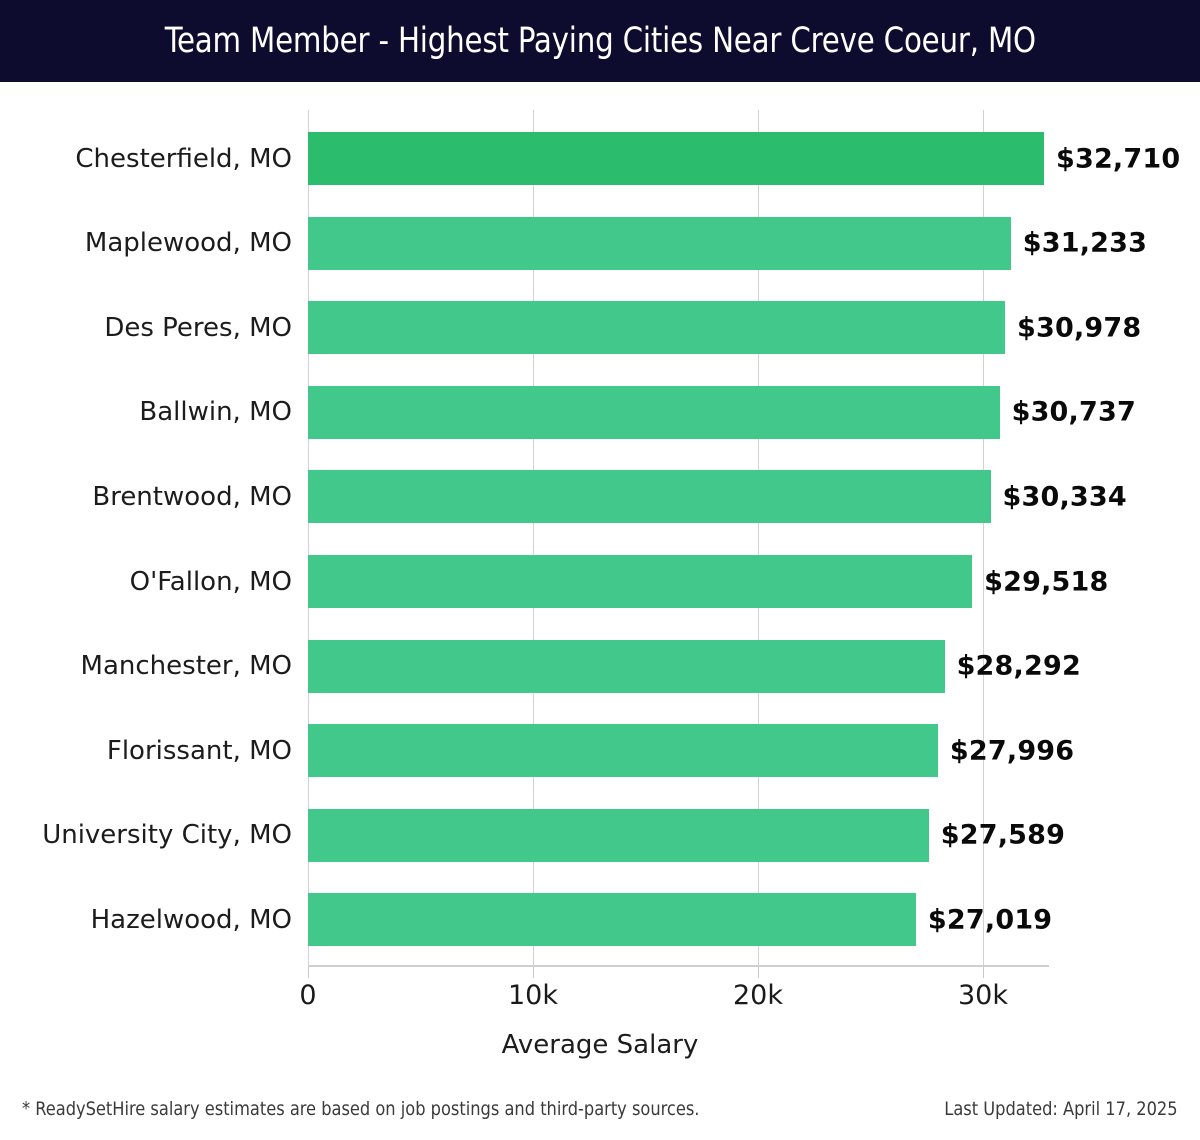 This screenshot has height=1140, width=1200. What do you see at coordinates (186, 666) in the screenshot?
I see `category-label: Manchester, MO` at bounding box center [186, 666].